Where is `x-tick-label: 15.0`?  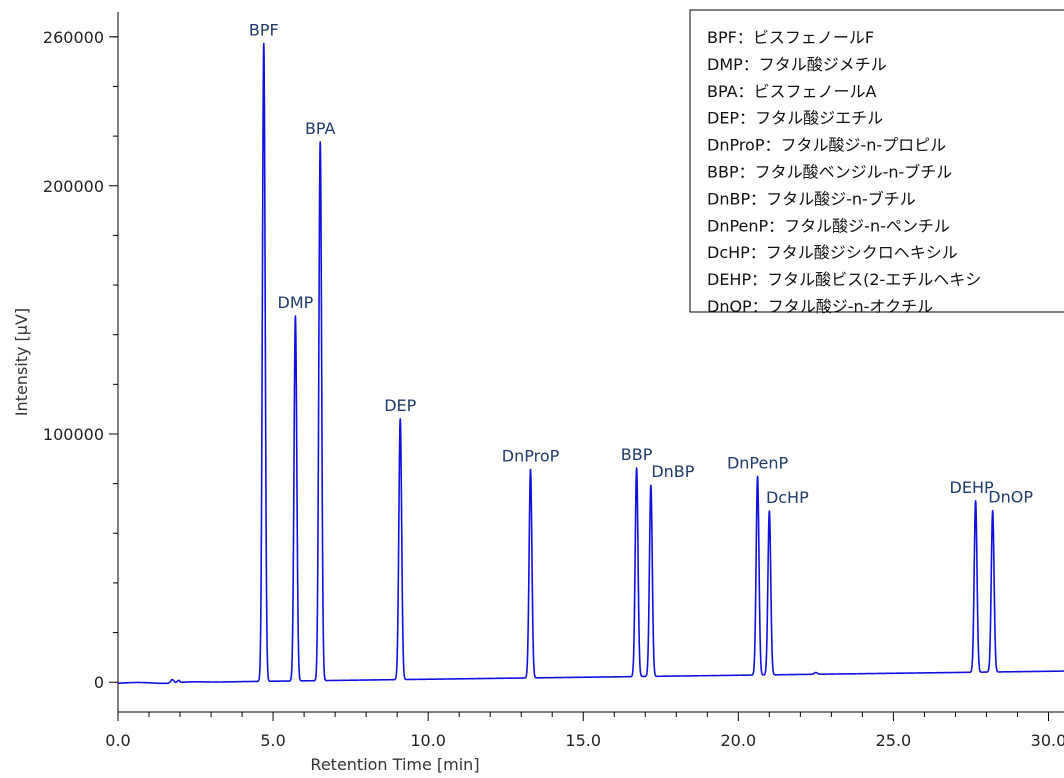
x-tick-label: 15.0 is located at coordinates (583, 740).